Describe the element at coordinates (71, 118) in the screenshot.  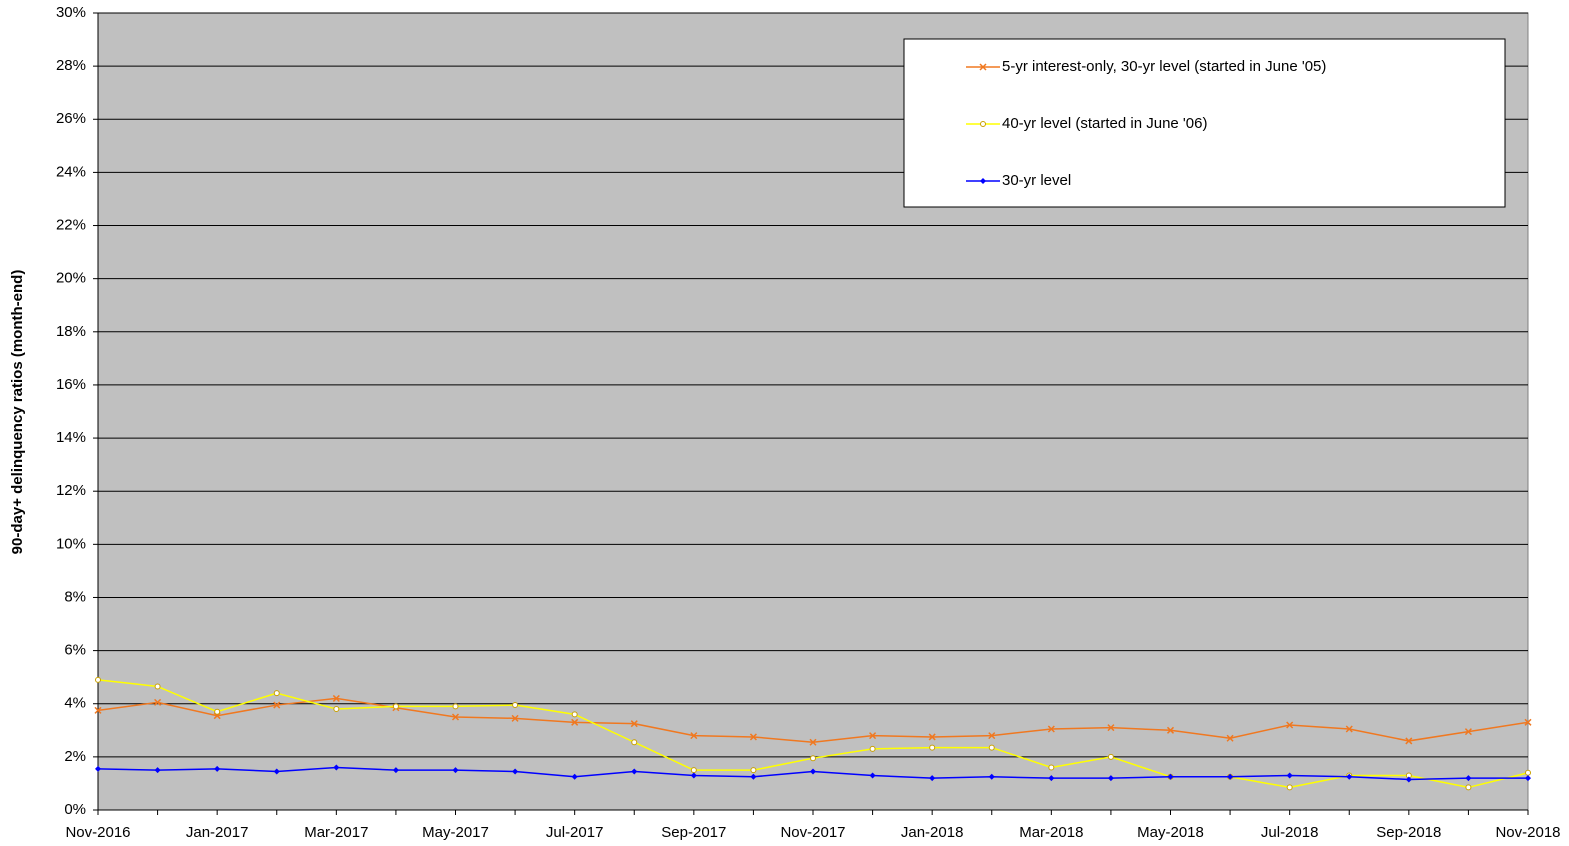
I see `y-tick-label: 26%` at that location.